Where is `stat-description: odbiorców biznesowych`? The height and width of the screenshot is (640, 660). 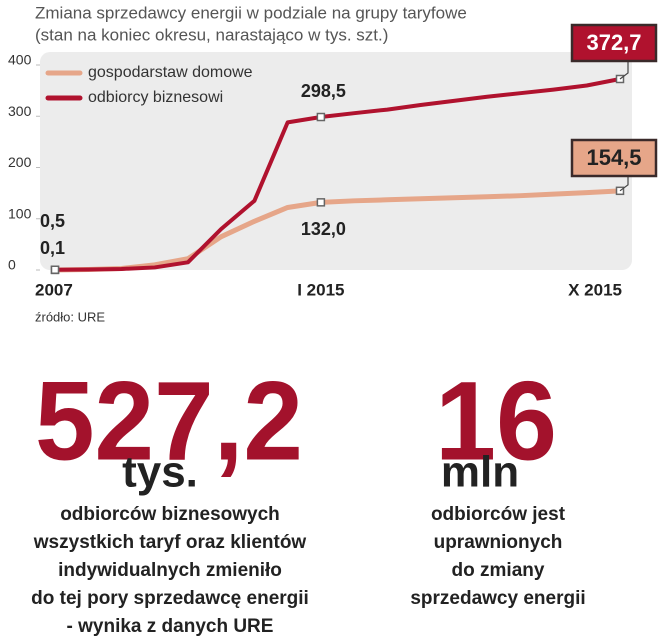 stat-description: odbiorców biznesowych is located at coordinates (170, 514).